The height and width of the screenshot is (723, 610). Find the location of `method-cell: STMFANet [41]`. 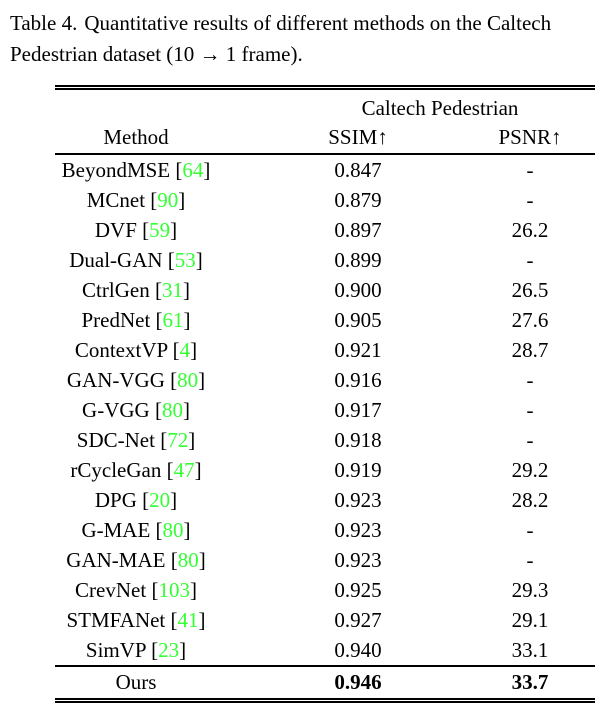

method-cell: STMFANet [41] is located at coordinates (135, 620).